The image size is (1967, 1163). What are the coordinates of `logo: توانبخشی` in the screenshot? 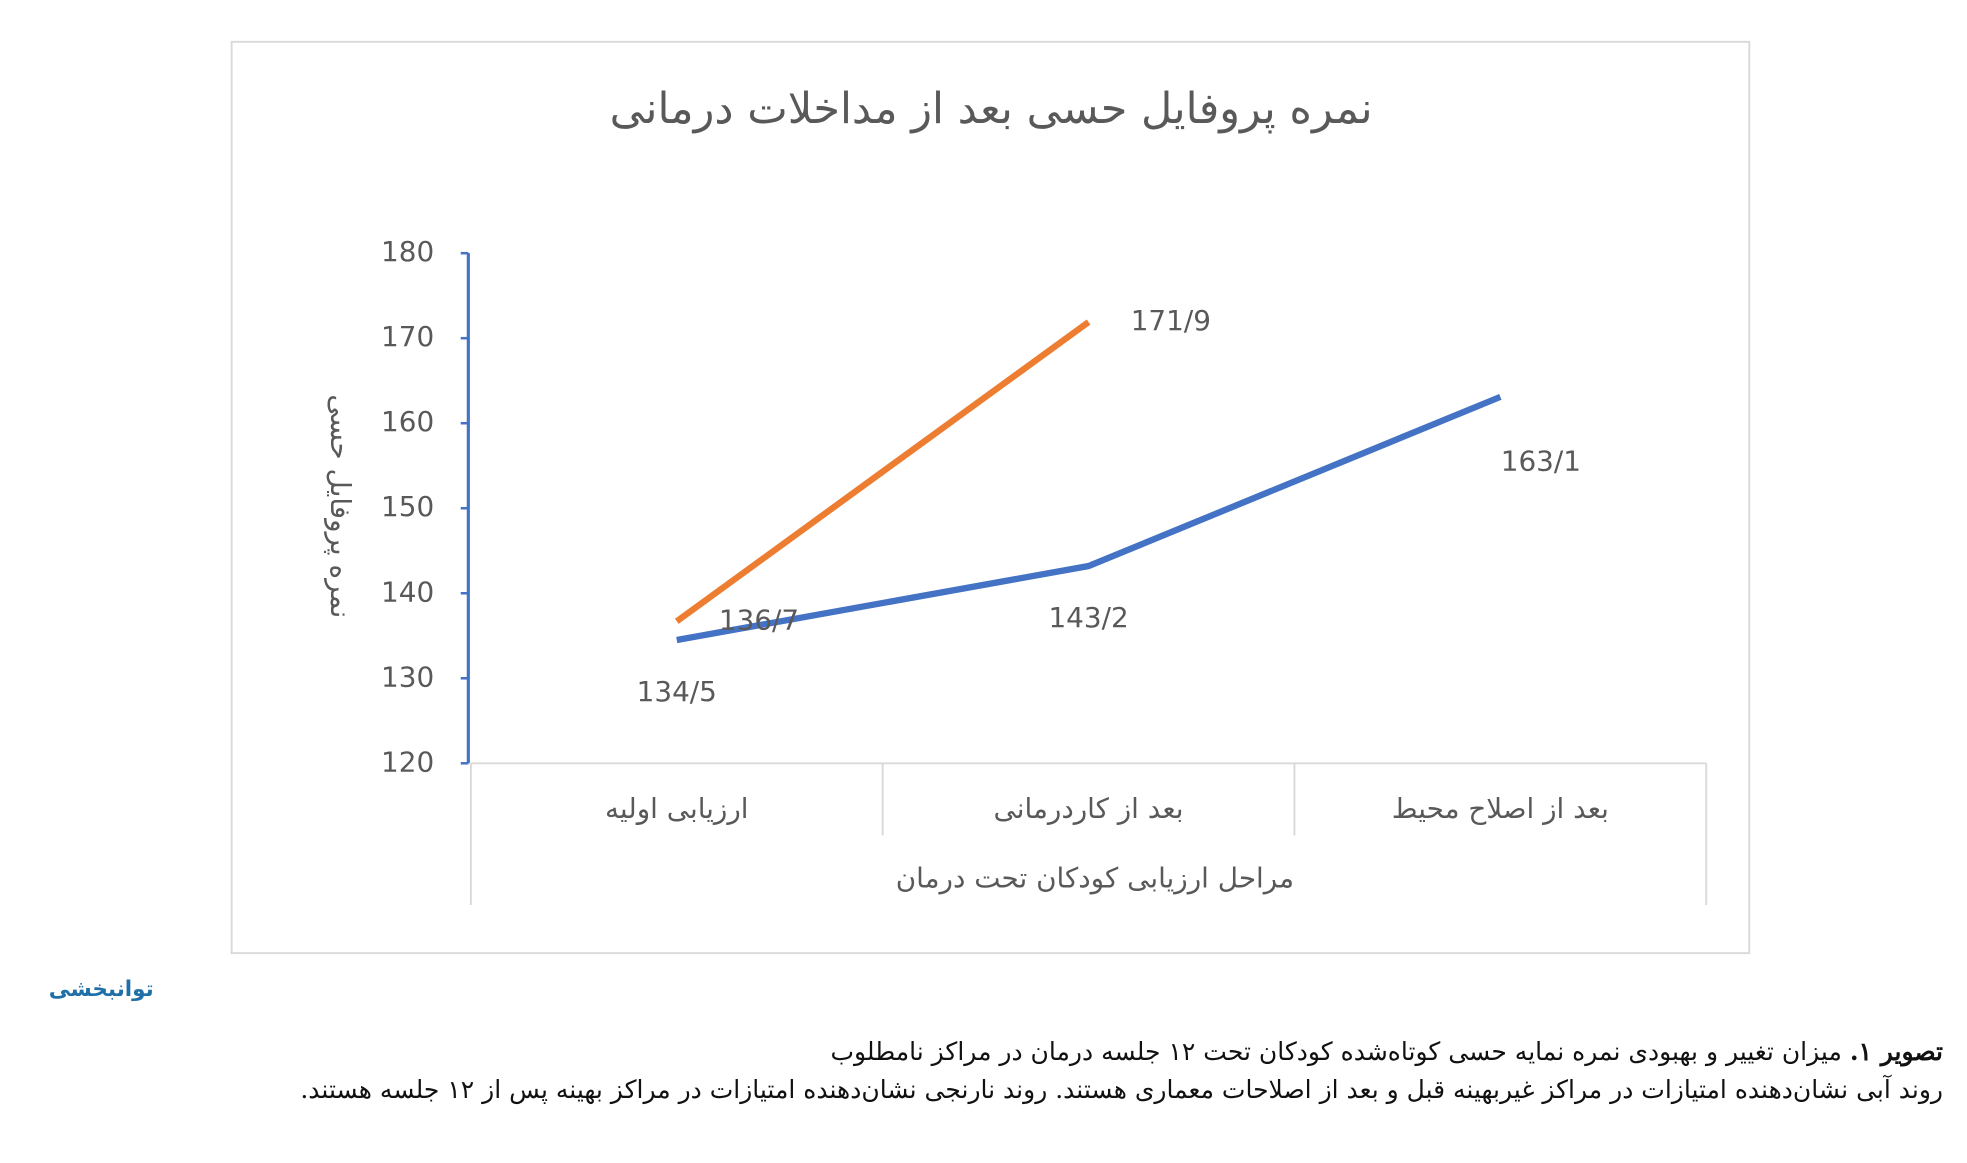 It's located at (101, 989).